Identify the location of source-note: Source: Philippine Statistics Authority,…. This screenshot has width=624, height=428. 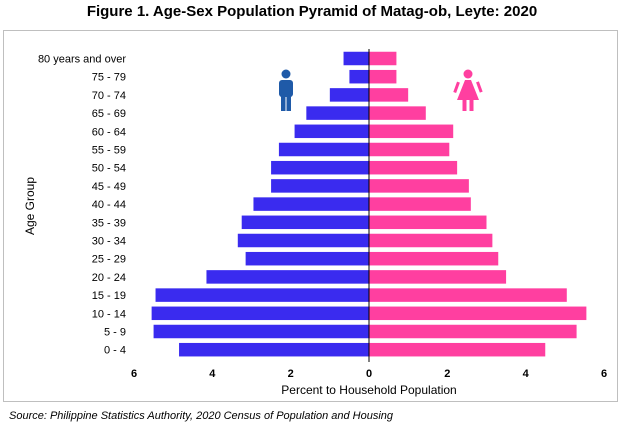
(201, 416).